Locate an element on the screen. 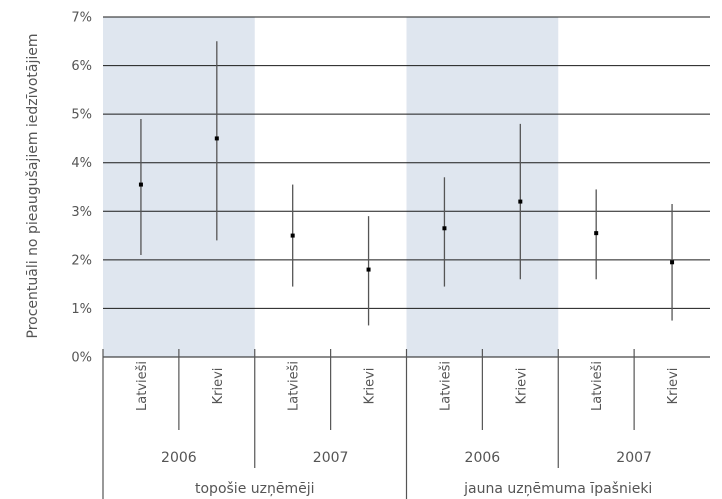  group-label: jauna uzņēmuma īpašnieki is located at coordinates (557, 489).